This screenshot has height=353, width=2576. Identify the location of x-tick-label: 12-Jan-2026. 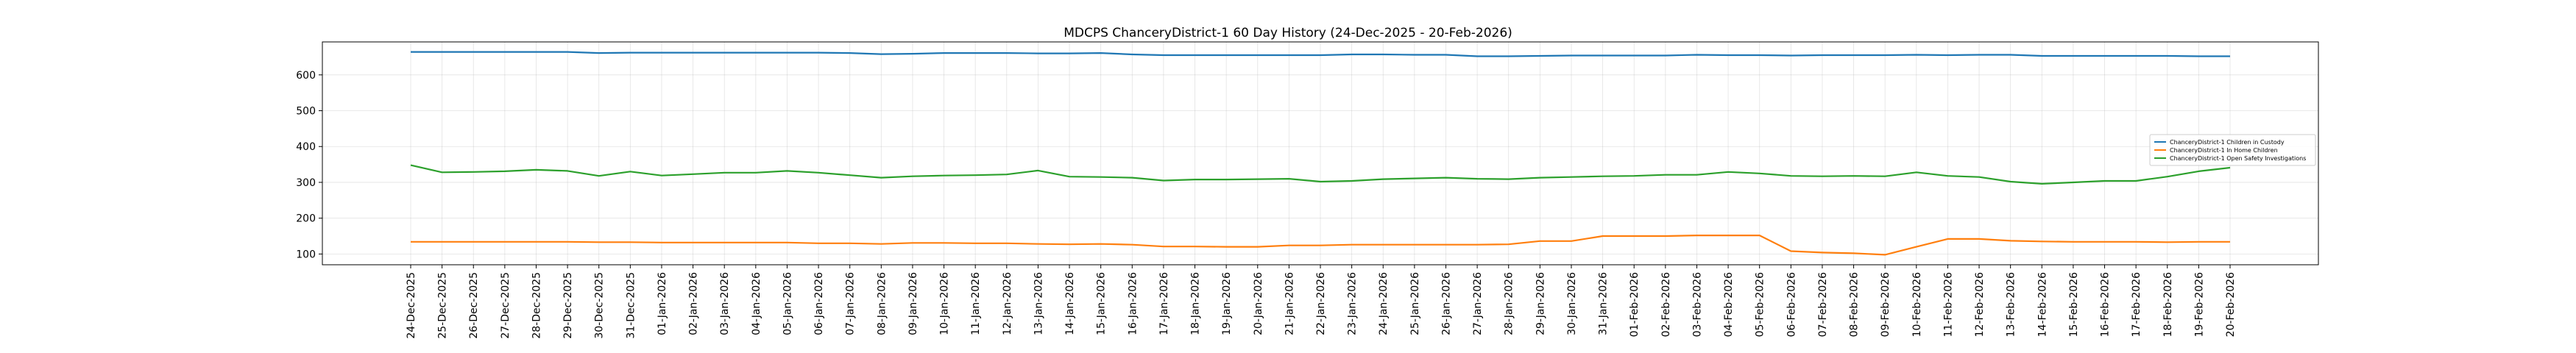
(1007, 303).